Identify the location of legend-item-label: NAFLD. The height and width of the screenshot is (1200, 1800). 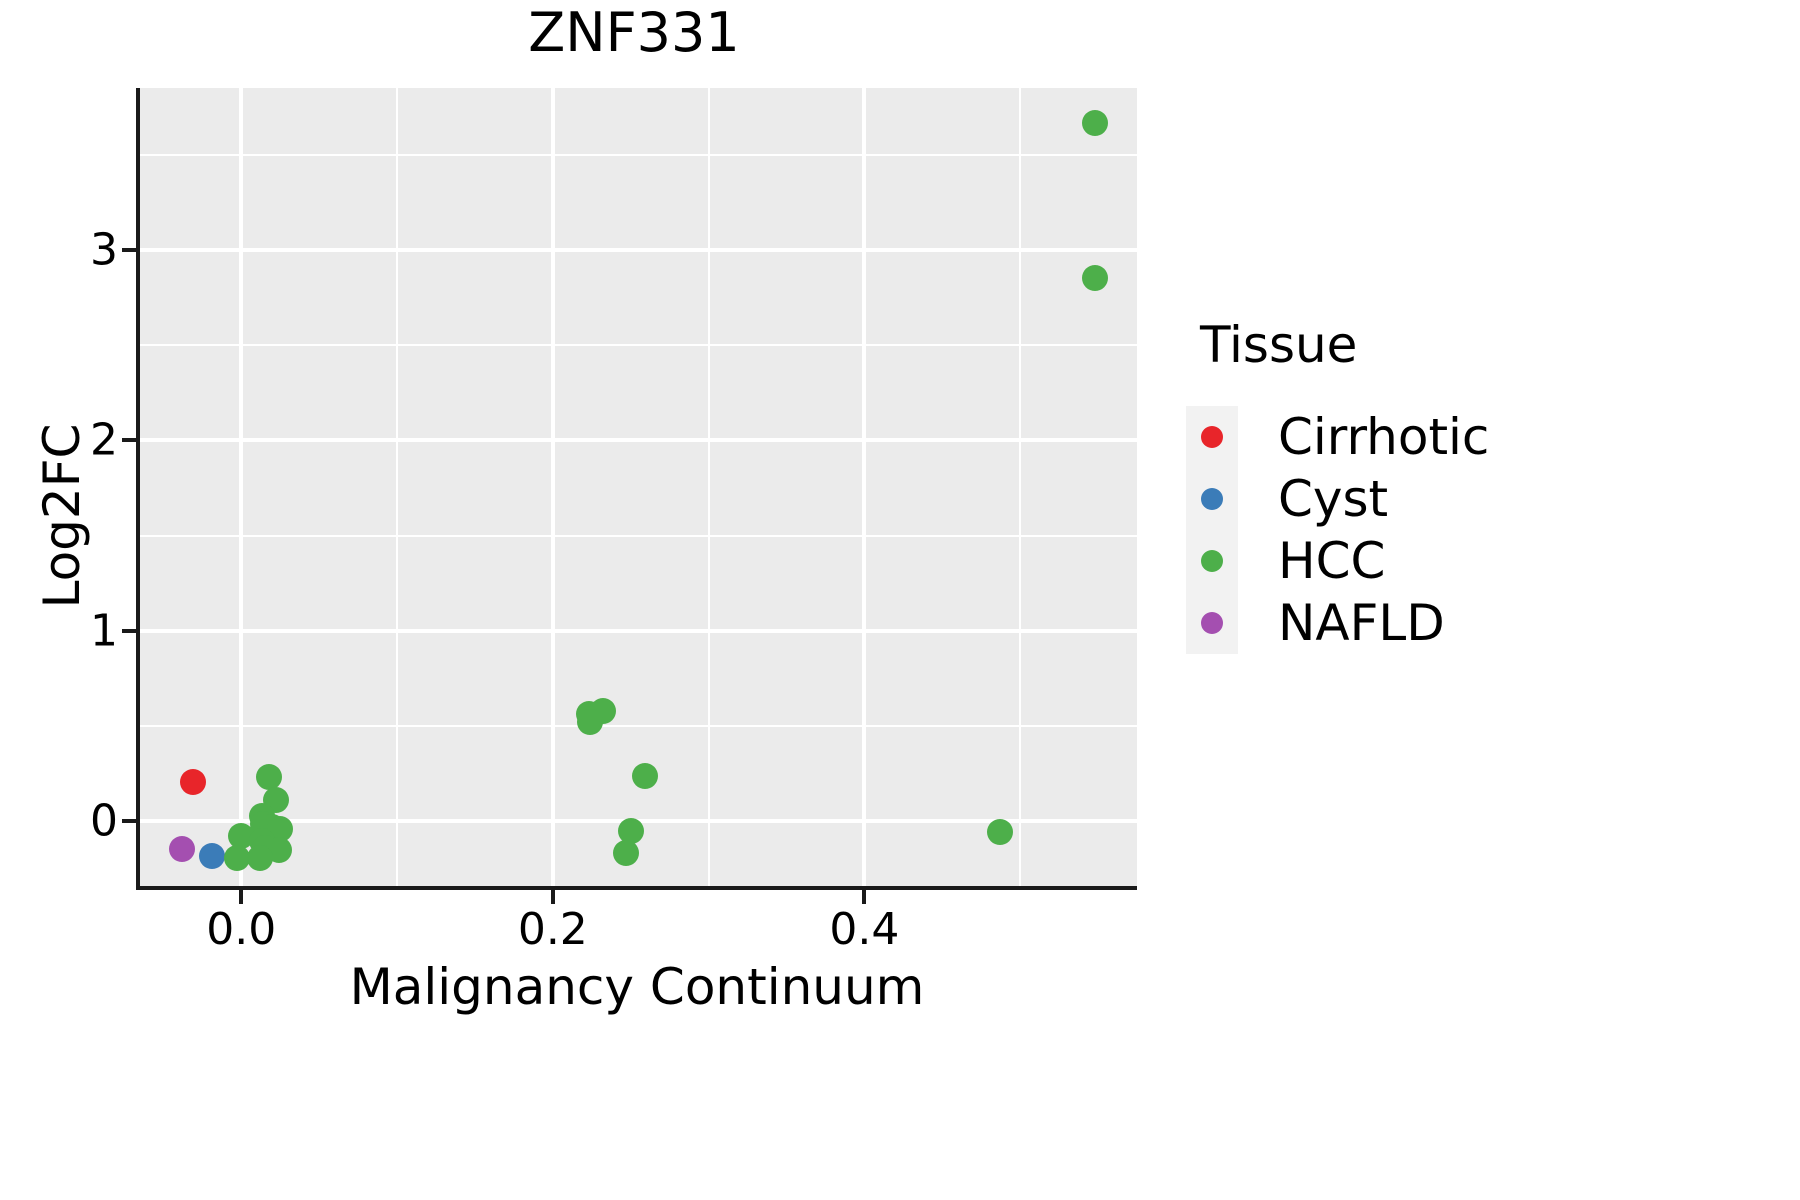
(1361, 623).